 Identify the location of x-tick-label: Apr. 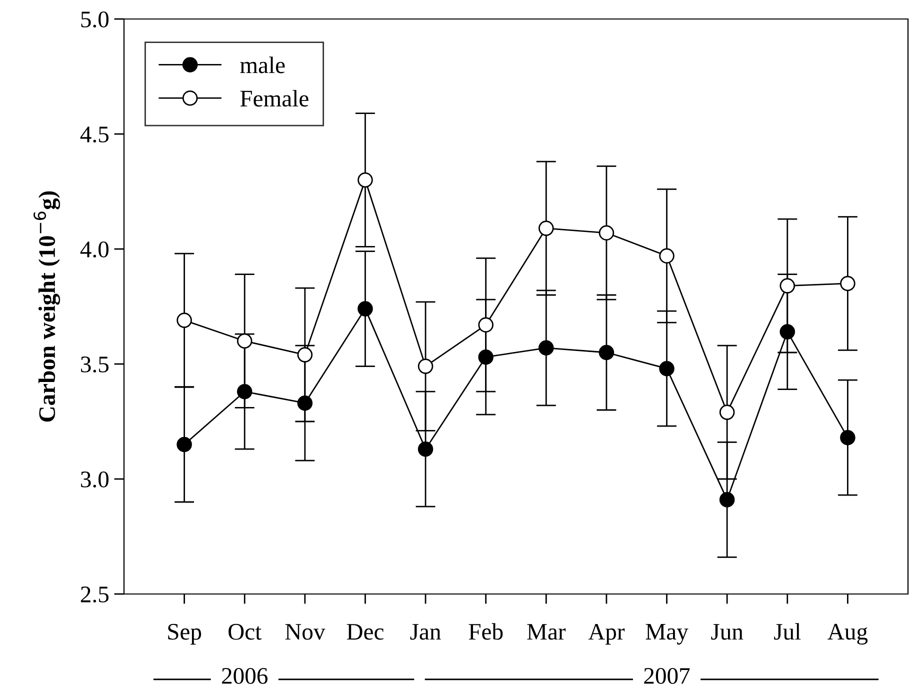
(606, 634).